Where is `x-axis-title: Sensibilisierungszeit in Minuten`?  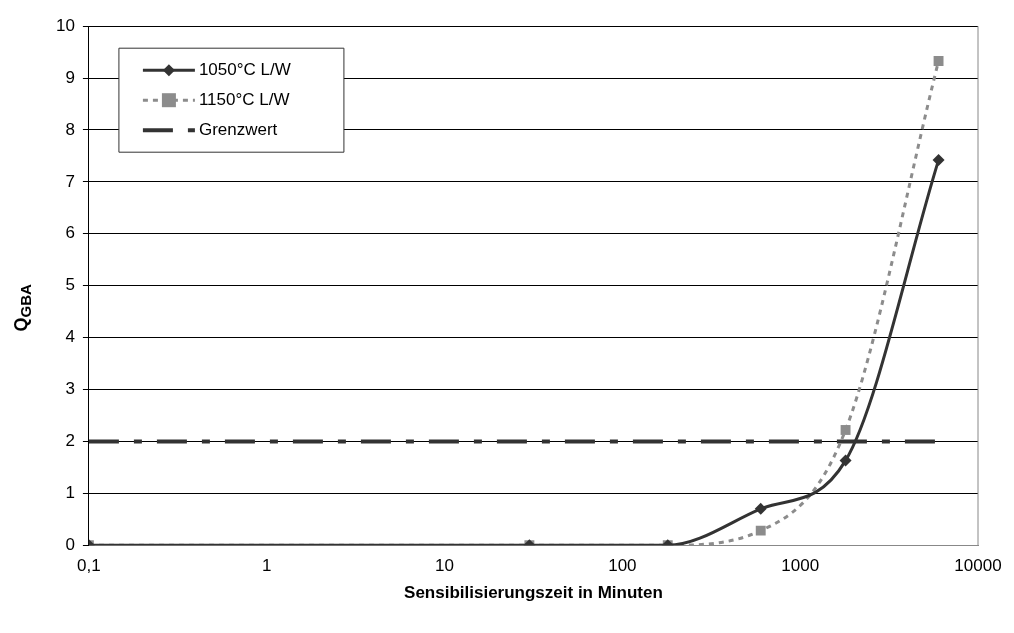 x-axis-title: Sensibilisierungszeit in Minuten is located at coordinates (533, 593).